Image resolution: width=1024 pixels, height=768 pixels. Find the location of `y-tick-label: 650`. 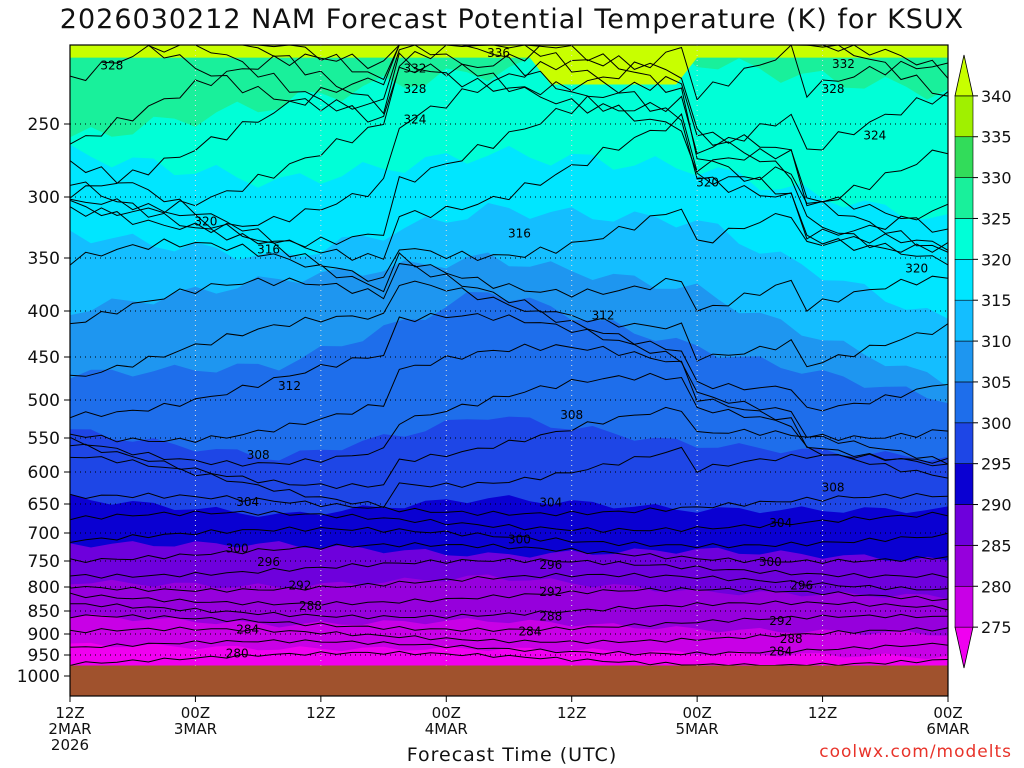

y-tick-label: 650 is located at coordinates (44, 505).